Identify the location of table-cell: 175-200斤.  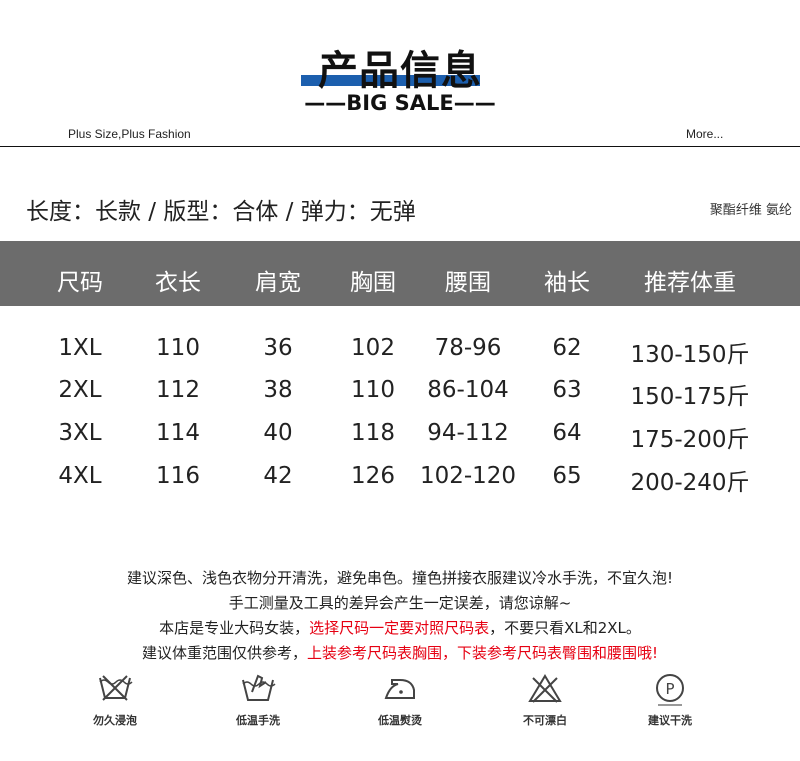
(690, 440).